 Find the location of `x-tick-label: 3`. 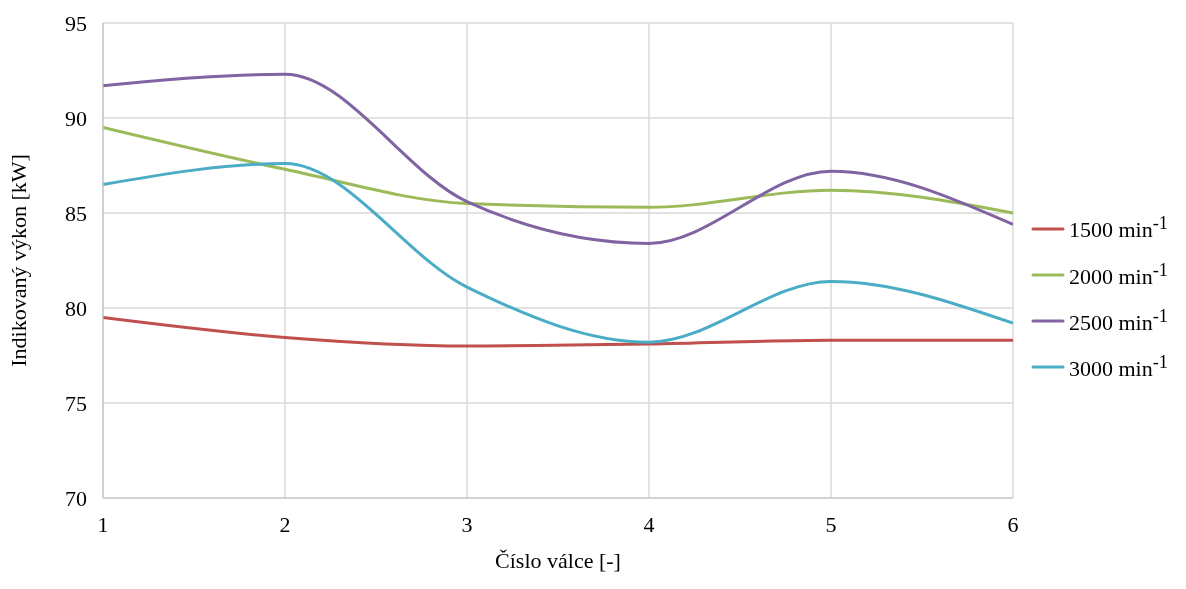

x-tick-label: 3 is located at coordinates (467, 524).